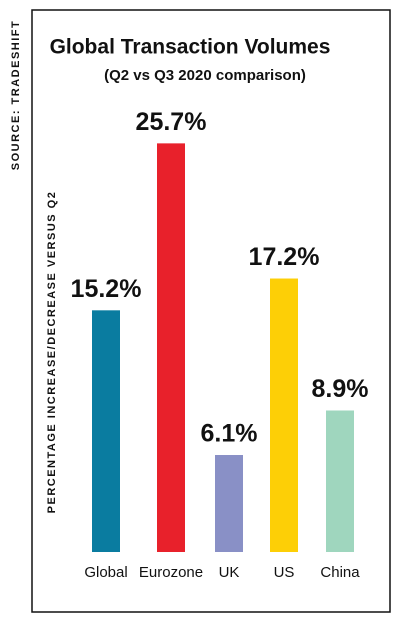  I want to click on value-label: 17.2%, so click(284, 257).